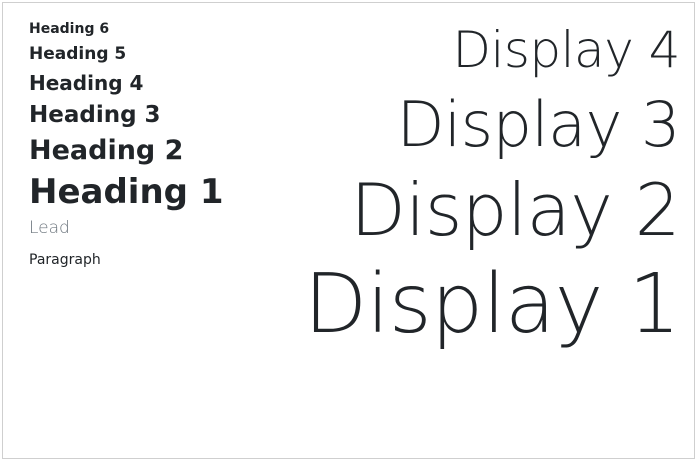 The height and width of the screenshot is (463, 699). What do you see at coordinates (95, 114) in the screenshot?
I see `heading-3: Heading 3` at bounding box center [95, 114].